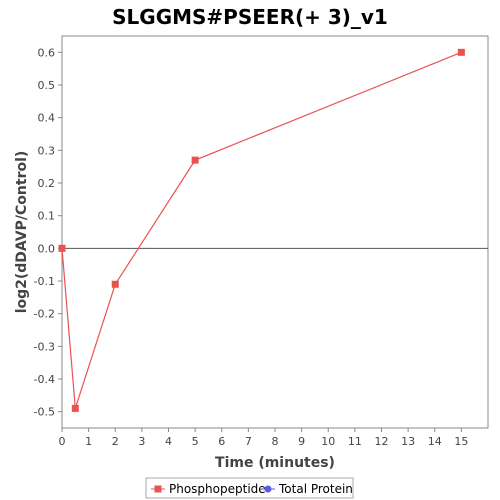 The height and width of the screenshot is (500, 500). I want to click on y-tick-label: -0.3, so click(44, 346).